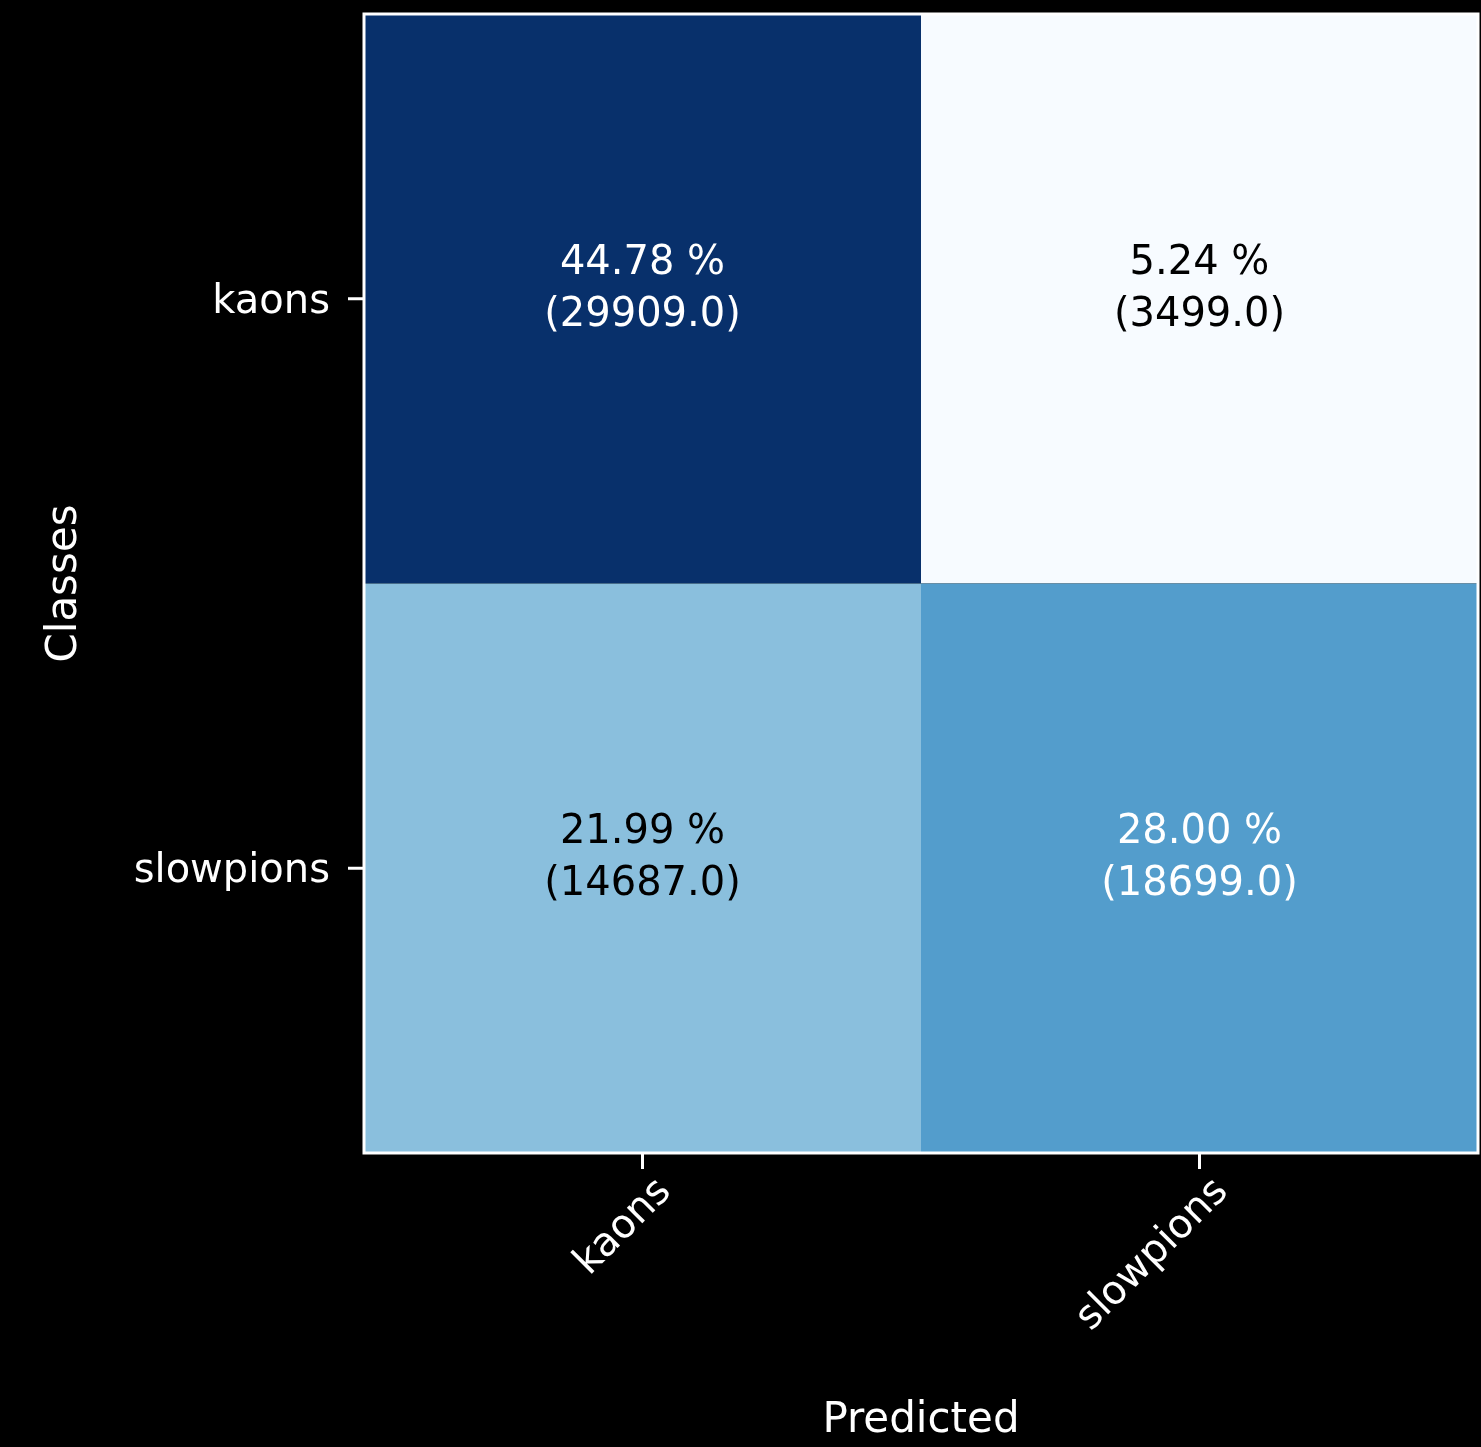 This screenshot has height=1447, width=1481. I want to click on data-label: 5.24 %, so click(1199, 259).